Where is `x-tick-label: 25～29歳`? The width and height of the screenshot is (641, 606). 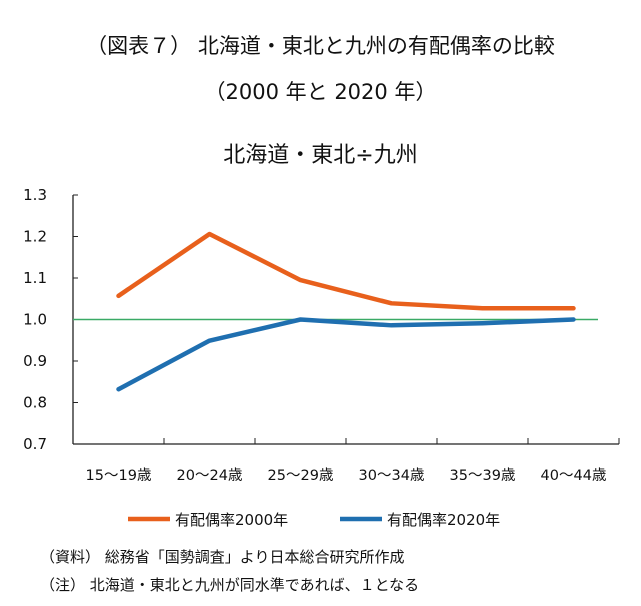
x-tick-label: 25～29歳 is located at coordinates (301, 475).